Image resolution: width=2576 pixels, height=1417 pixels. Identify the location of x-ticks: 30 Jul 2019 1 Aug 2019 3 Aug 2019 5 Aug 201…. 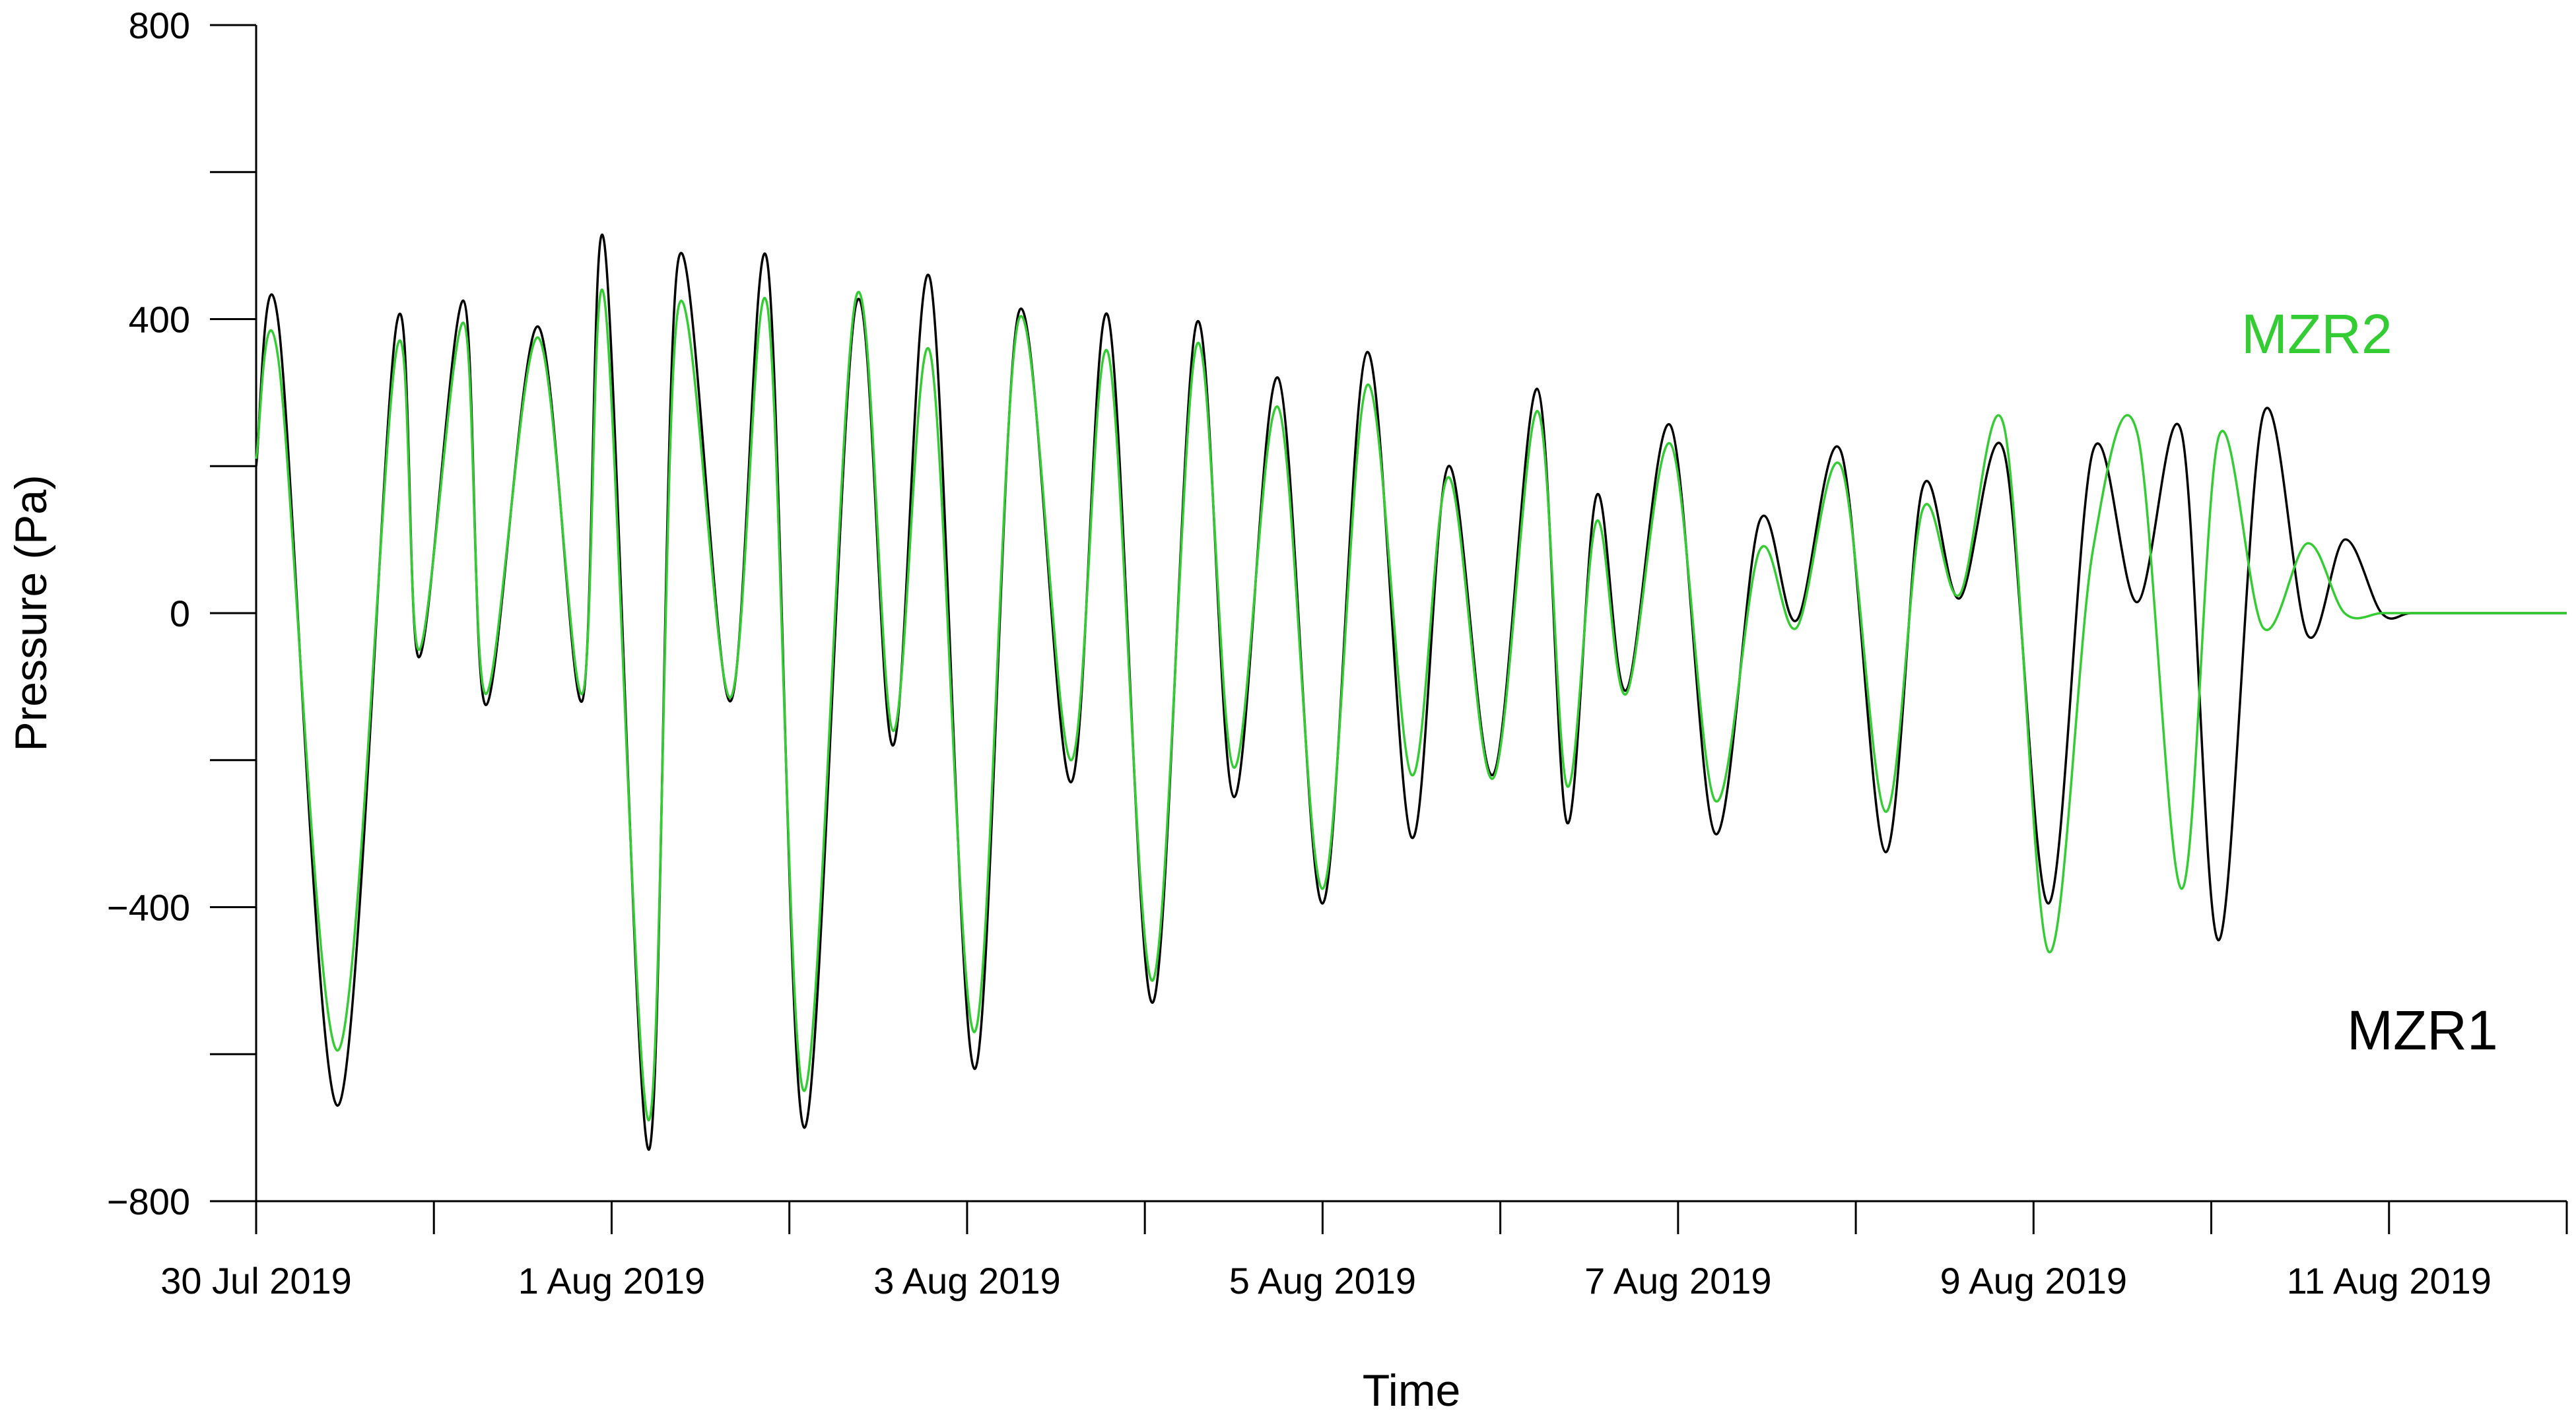
(1364, 1251).